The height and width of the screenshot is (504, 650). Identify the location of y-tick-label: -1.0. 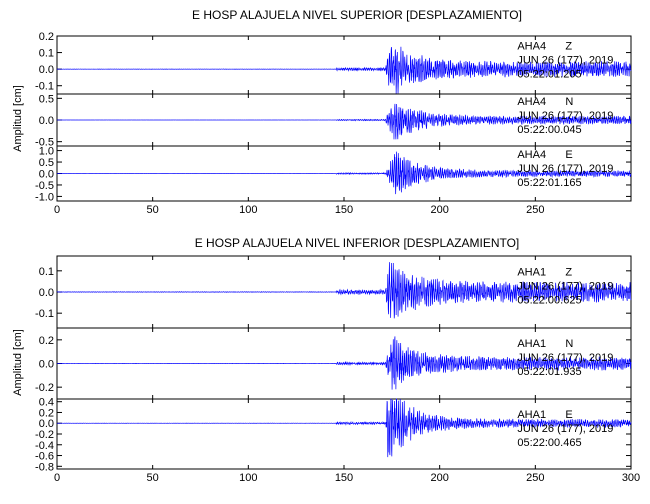
(44, 197).